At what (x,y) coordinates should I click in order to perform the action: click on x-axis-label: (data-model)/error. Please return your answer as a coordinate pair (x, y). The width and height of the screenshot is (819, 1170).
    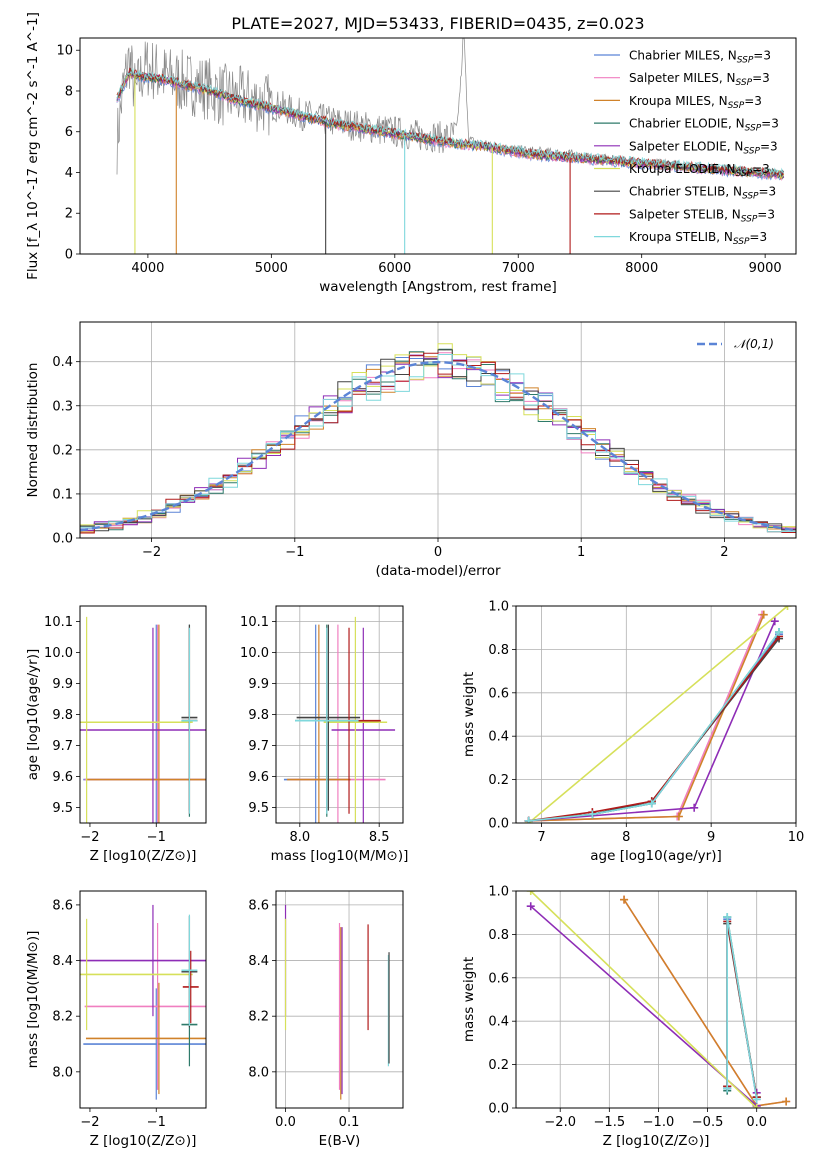
    Looking at the image, I should click on (438, 571).